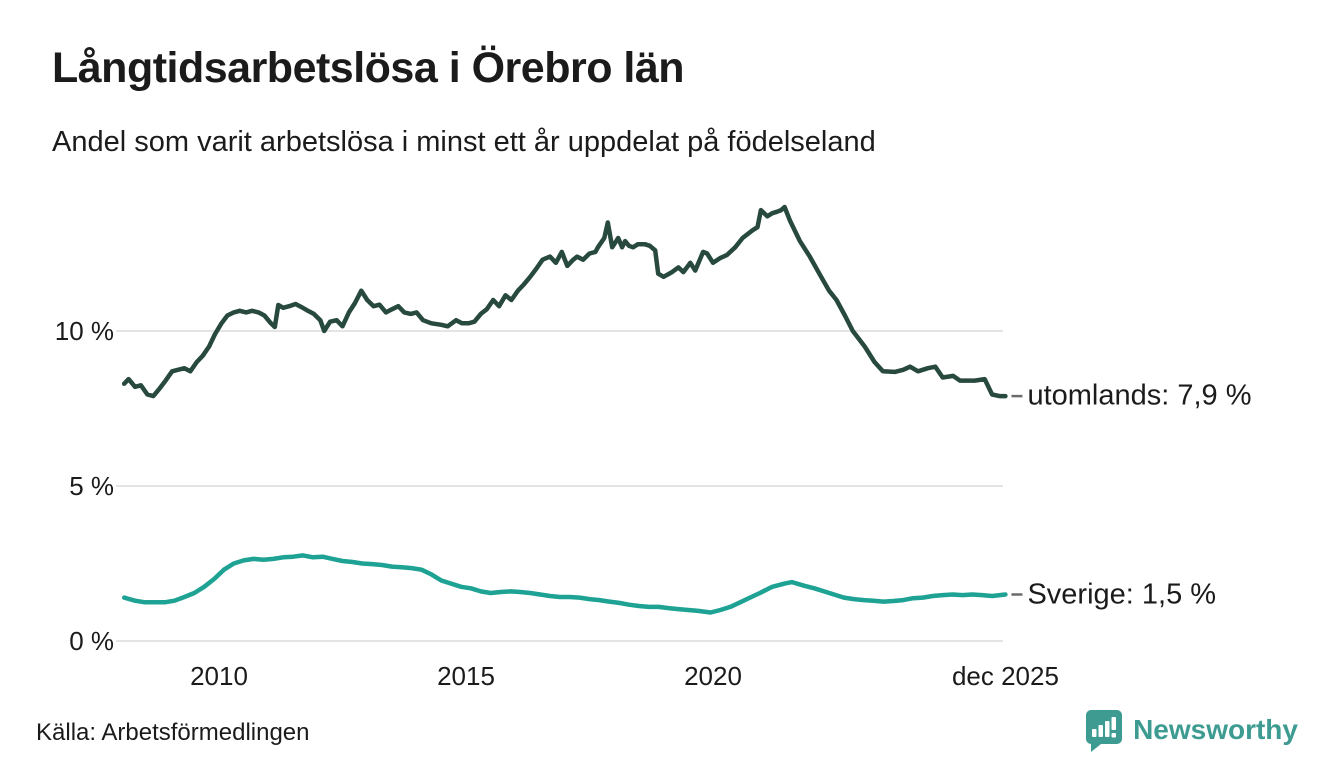 This screenshot has width=1340, height=780. What do you see at coordinates (1005, 676) in the screenshot?
I see `x-tick-label: dec 2025` at bounding box center [1005, 676].